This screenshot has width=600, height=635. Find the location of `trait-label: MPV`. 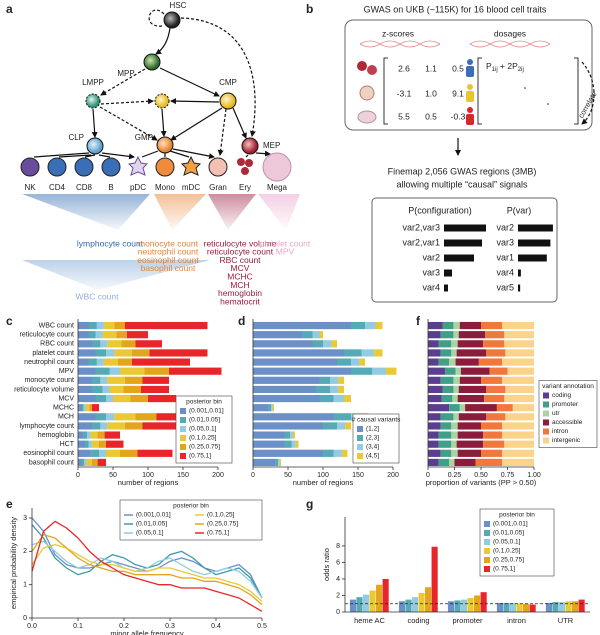

trait-label: MPV is located at coordinates (285, 252).